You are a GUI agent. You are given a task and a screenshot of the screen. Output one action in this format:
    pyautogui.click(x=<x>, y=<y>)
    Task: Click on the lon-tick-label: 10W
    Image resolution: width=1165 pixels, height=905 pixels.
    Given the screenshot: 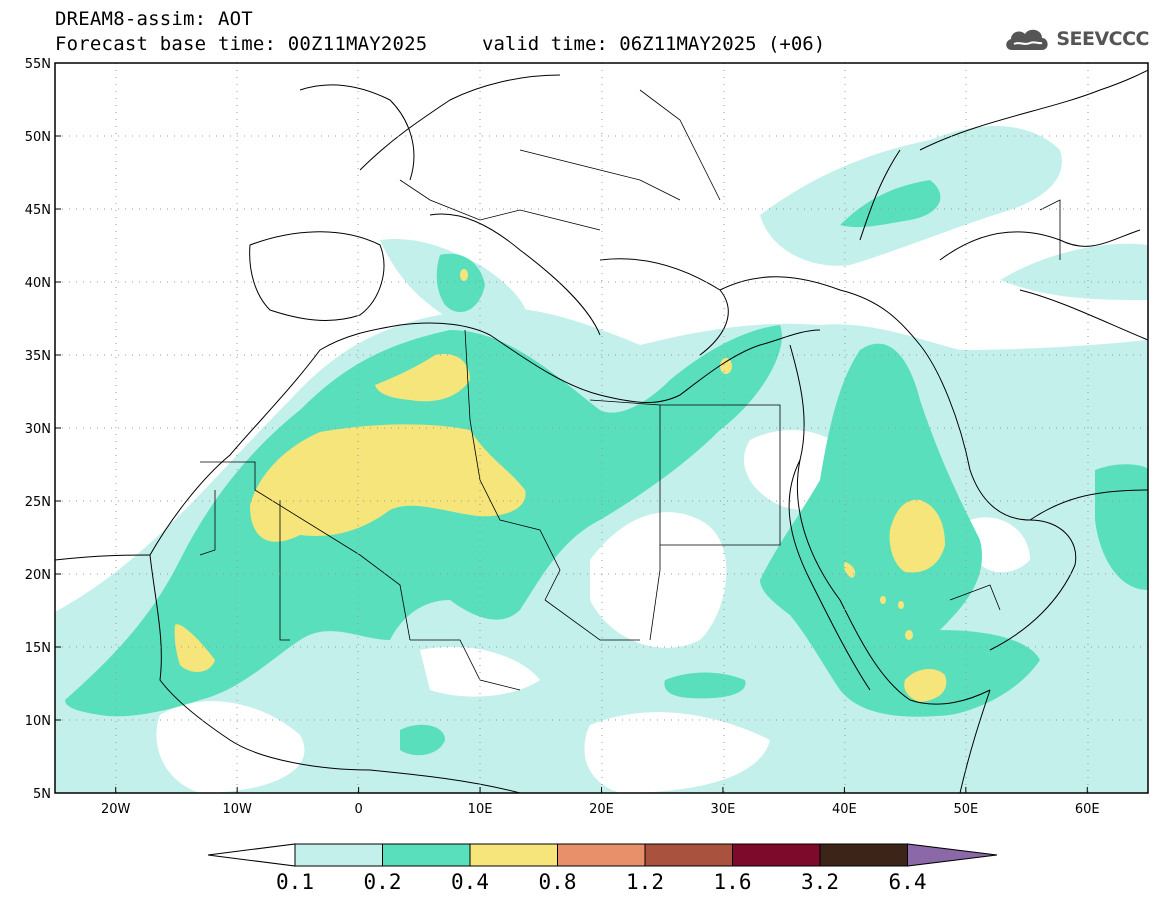 What is the action you would take?
    pyautogui.click(x=237, y=809)
    